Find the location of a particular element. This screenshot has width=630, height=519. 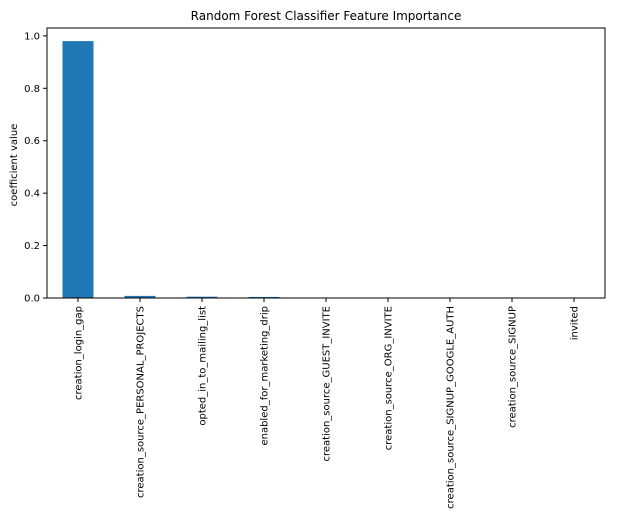

x-tick-label: creation_source_SIGNUP_GOOGLE_AUTH is located at coordinates (451, 407).